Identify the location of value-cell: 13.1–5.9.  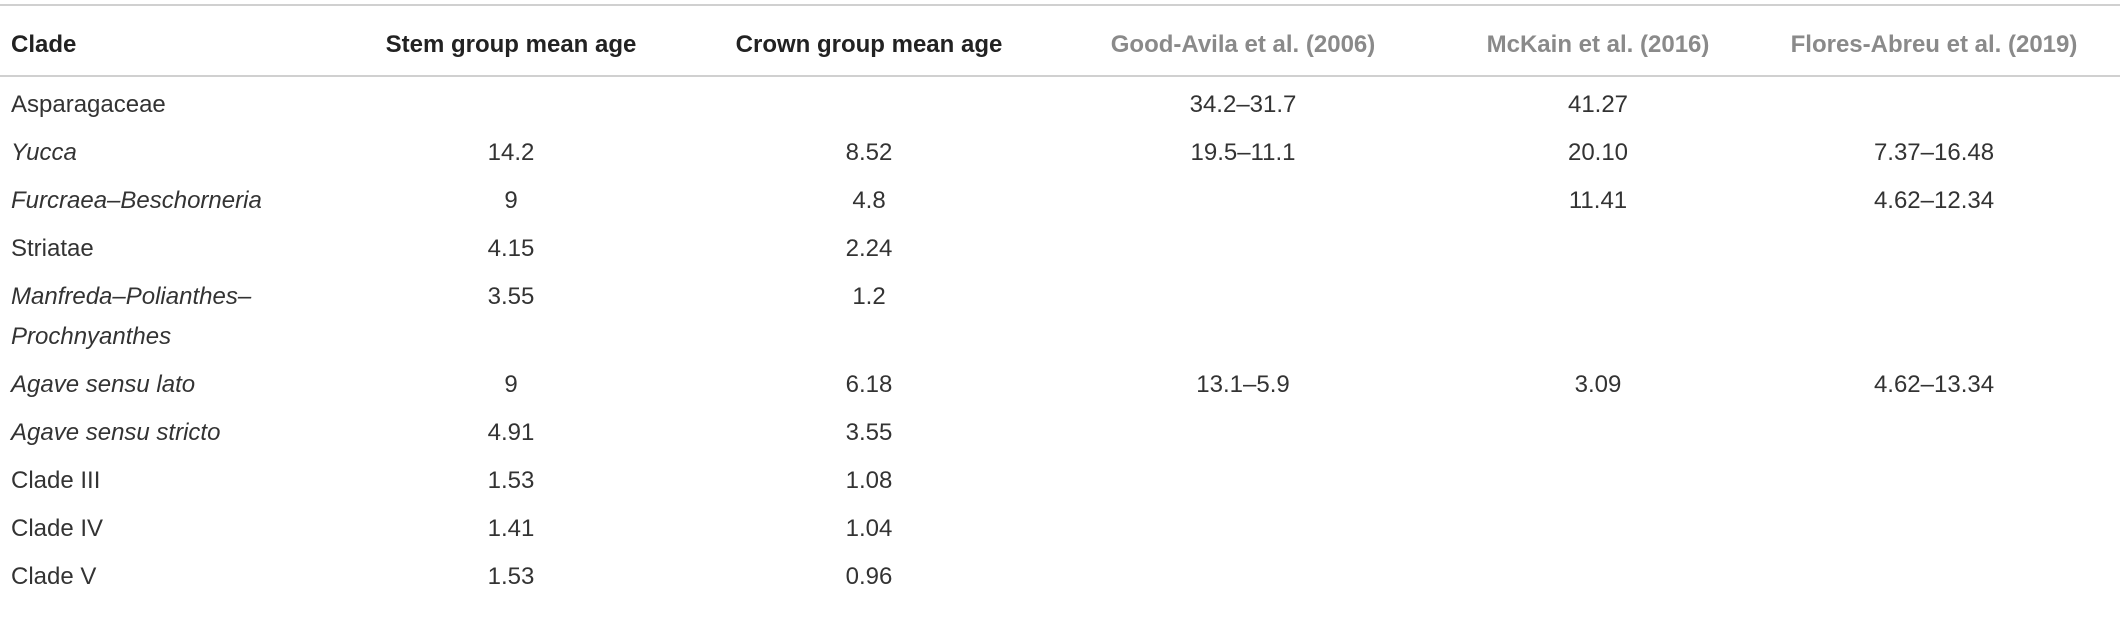
(1243, 384).